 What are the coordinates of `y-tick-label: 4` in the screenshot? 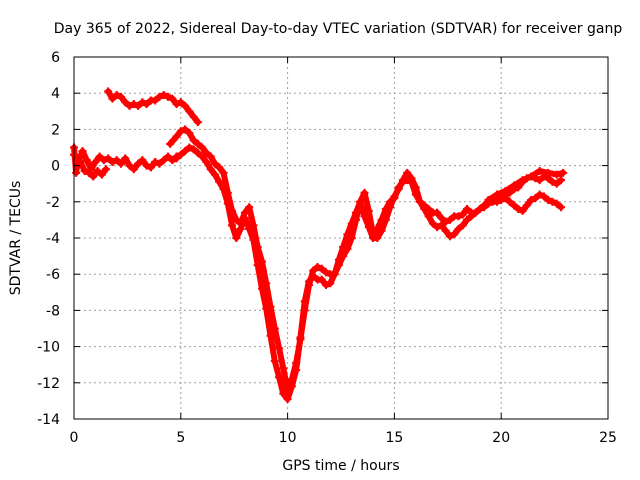 It's located at (55, 94).